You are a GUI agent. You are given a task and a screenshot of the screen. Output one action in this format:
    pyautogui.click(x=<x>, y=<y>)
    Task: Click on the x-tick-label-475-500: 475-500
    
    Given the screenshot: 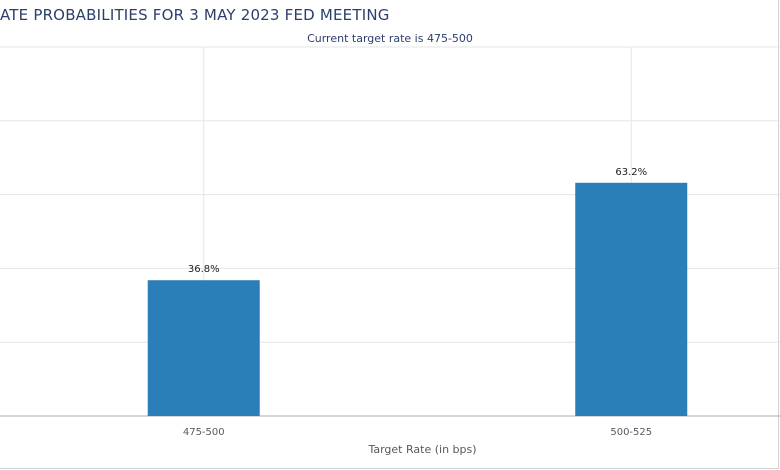 What is the action you would take?
    pyautogui.click(x=204, y=432)
    